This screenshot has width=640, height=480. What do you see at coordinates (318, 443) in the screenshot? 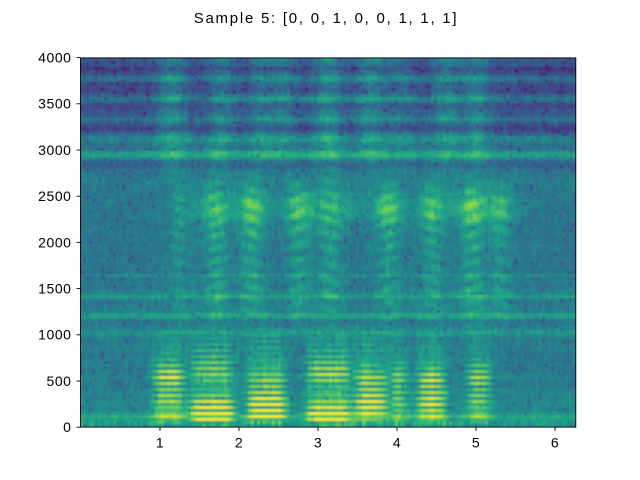
I see `svg-text: 3` at bounding box center [318, 443].